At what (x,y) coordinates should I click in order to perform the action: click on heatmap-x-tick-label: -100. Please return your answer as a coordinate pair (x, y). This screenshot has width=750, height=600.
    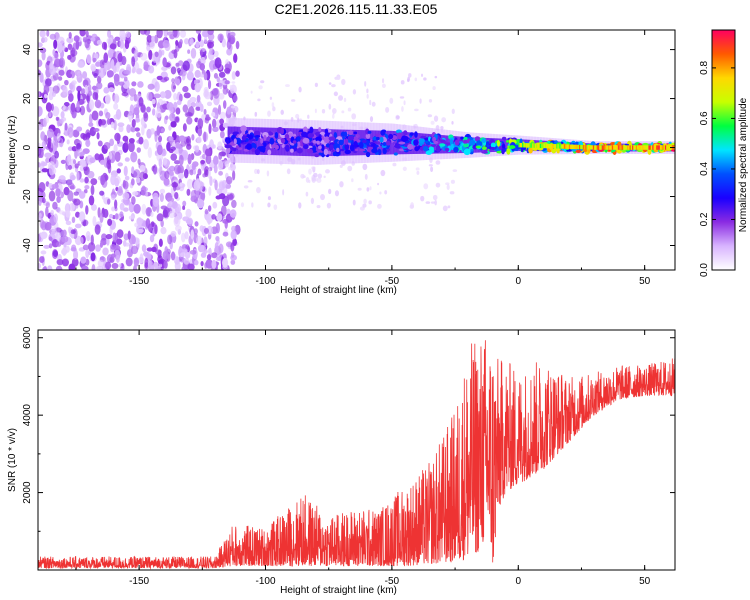
    Looking at the image, I should click on (265, 281).